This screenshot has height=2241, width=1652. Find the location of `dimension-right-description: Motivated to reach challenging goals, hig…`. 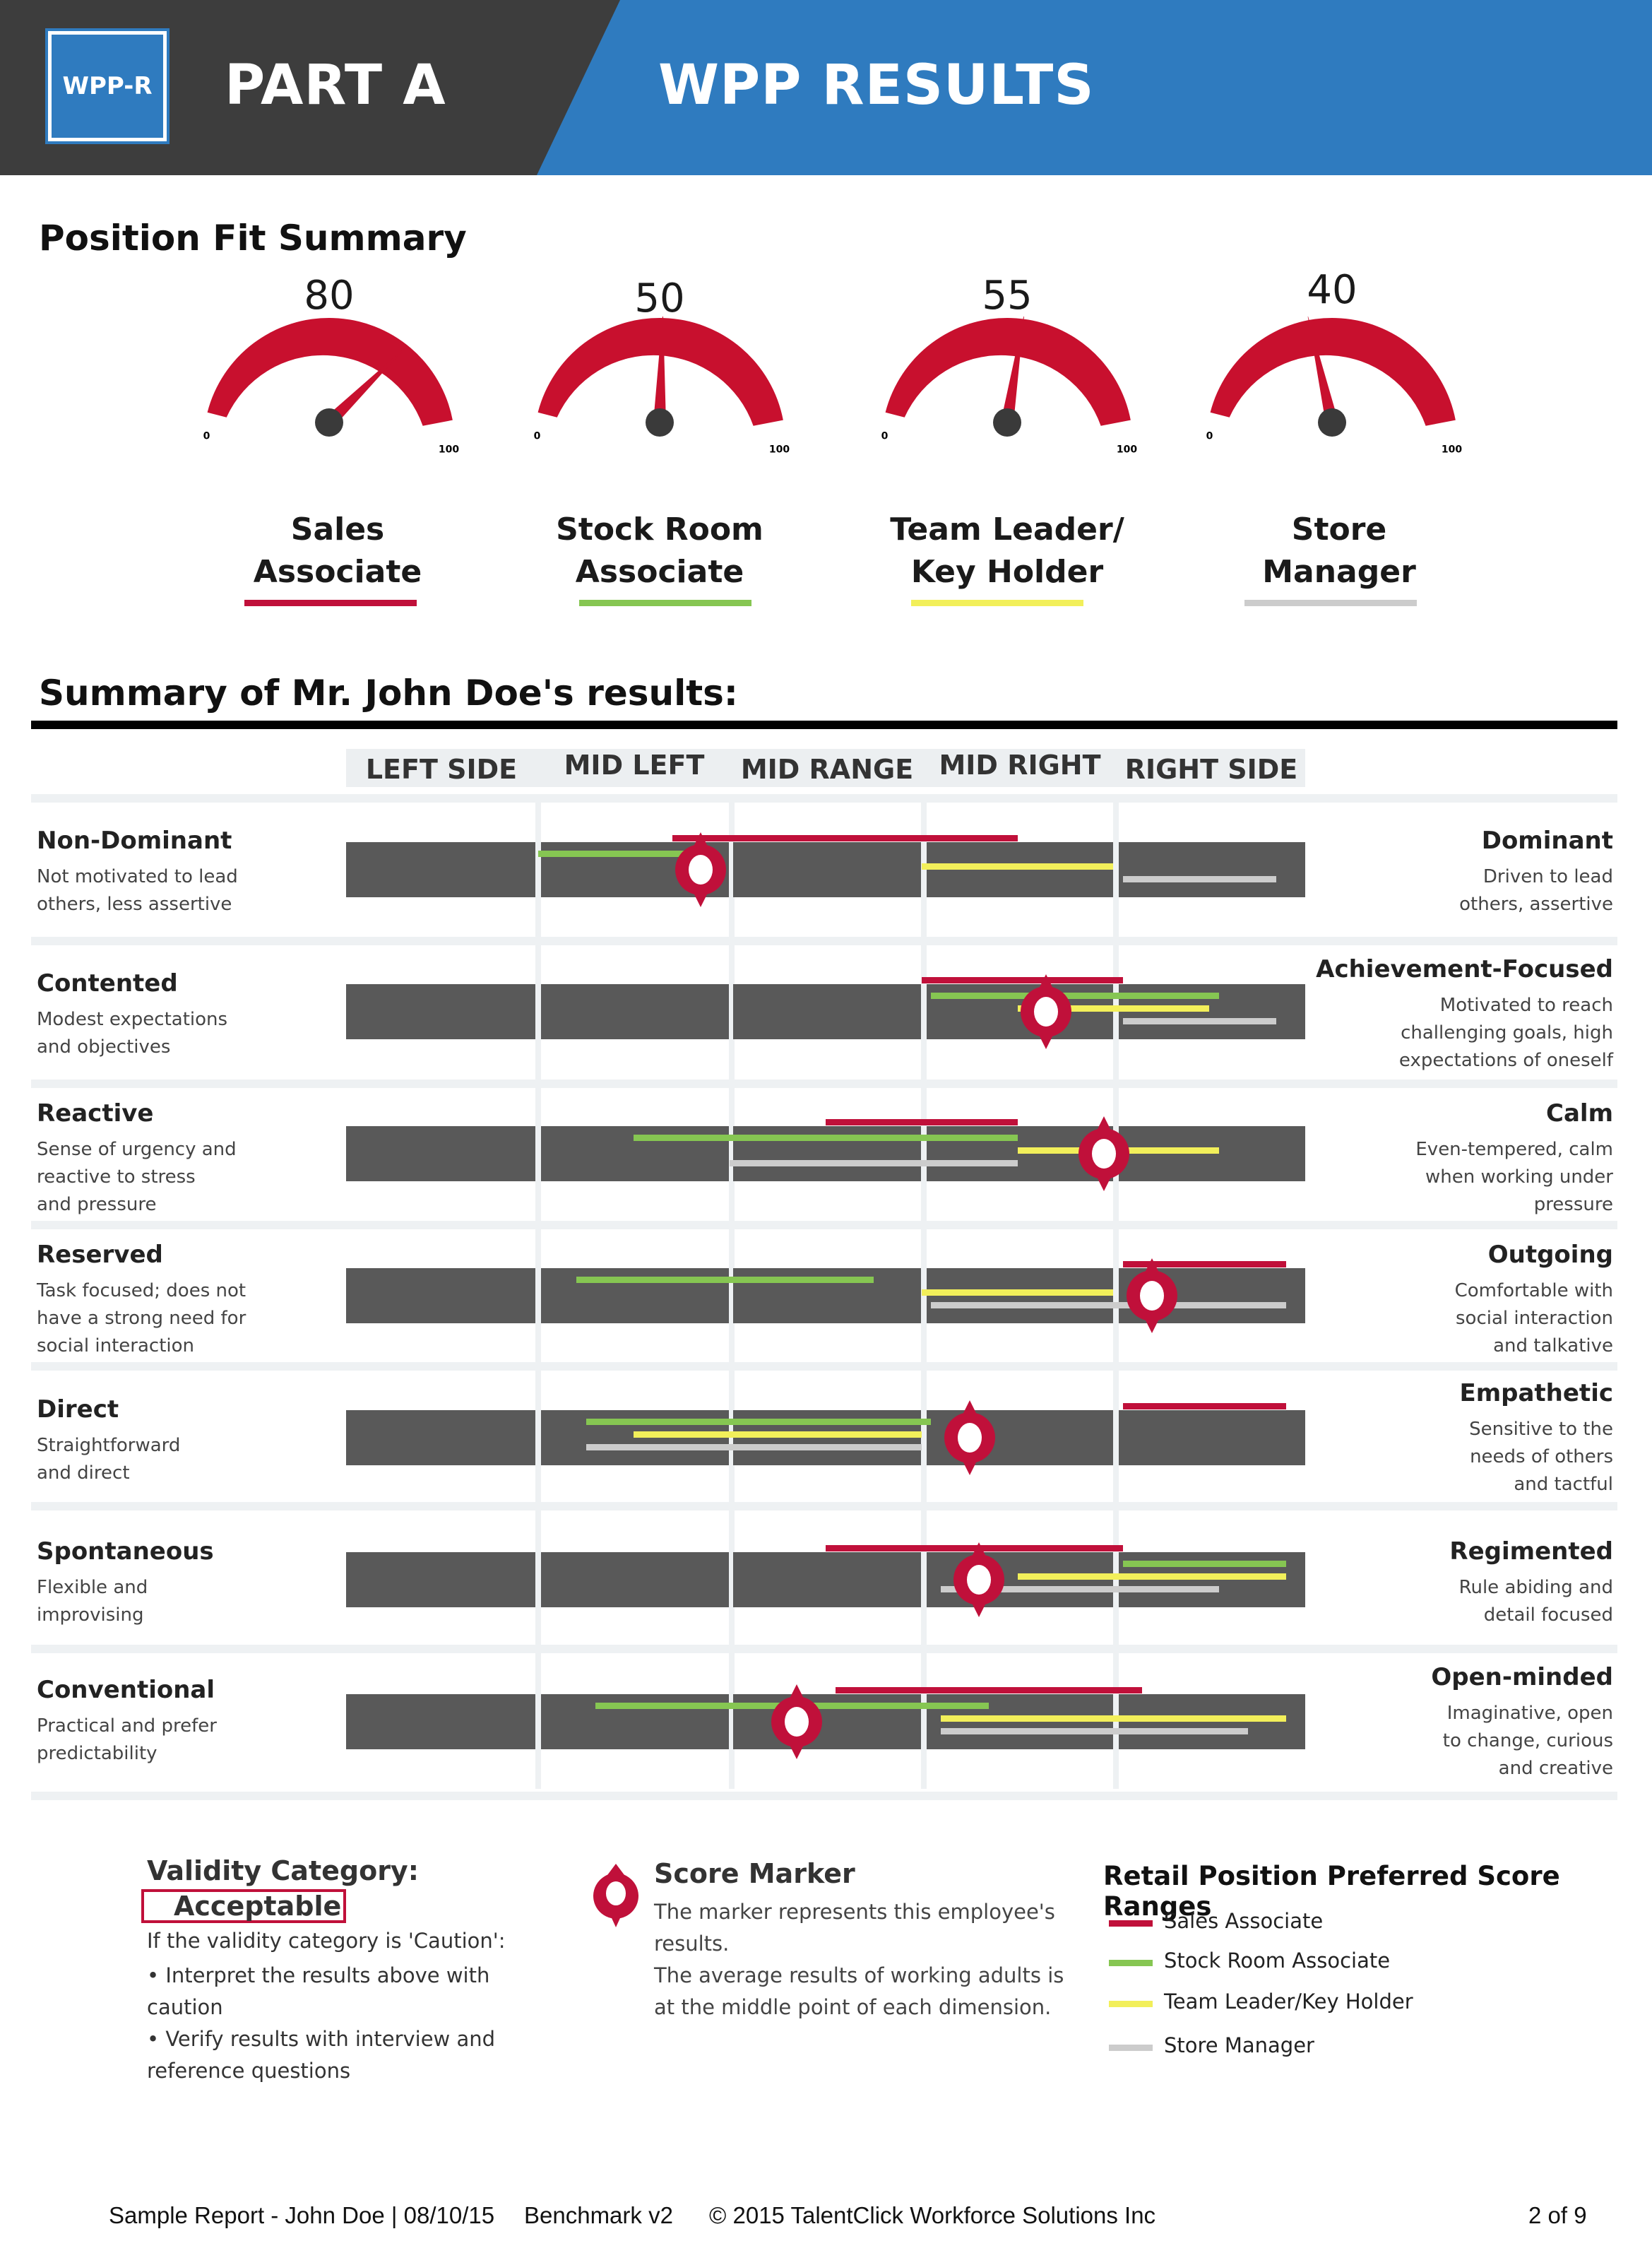

dimension-right-description: Motivated to reach challenging goals, hig… is located at coordinates (1429, 1033).